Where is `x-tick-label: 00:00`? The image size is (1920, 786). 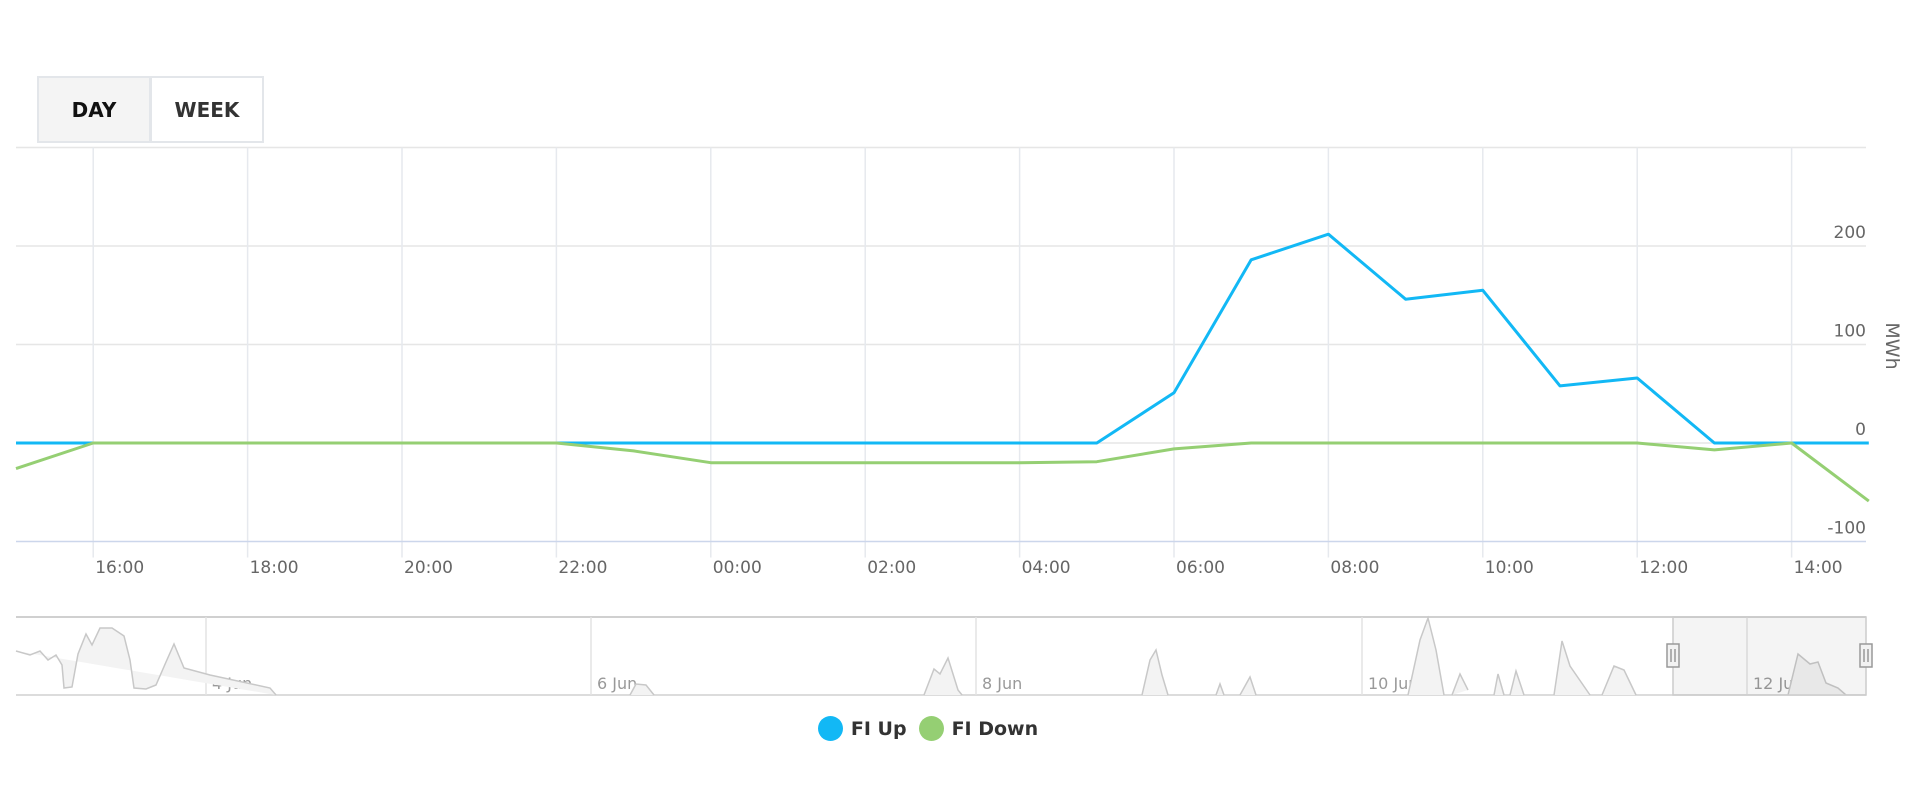
x-tick-label: 00:00 is located at coordinates (737, 568).